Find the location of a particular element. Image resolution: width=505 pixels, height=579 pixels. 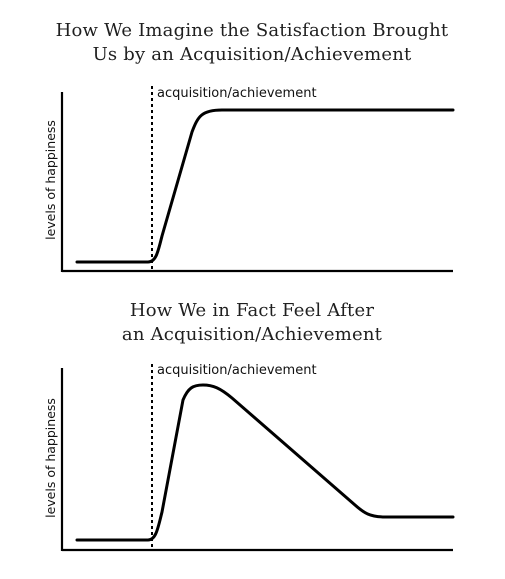

chart-title-line-2: an Acquisition/Achievement is located at coordinates (252, 334).